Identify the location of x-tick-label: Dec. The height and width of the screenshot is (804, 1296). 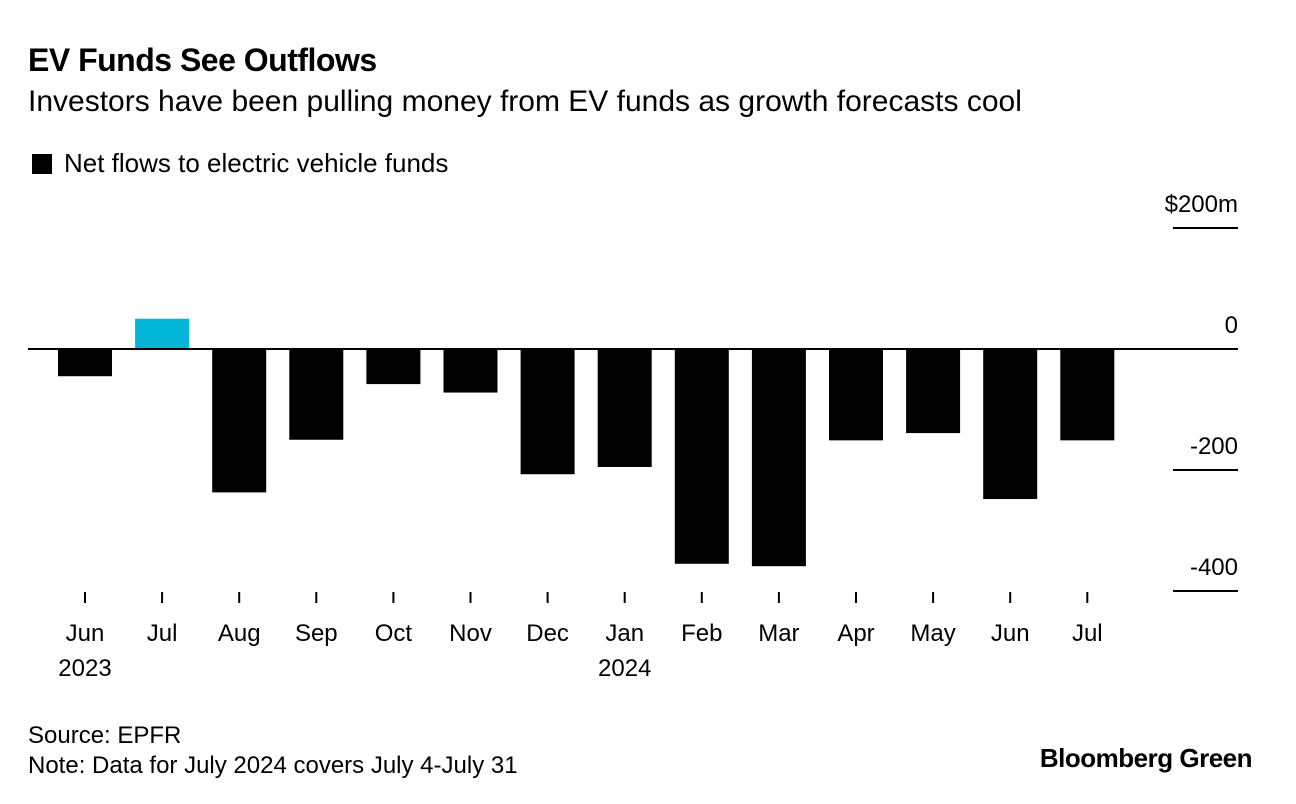
(547, 633).